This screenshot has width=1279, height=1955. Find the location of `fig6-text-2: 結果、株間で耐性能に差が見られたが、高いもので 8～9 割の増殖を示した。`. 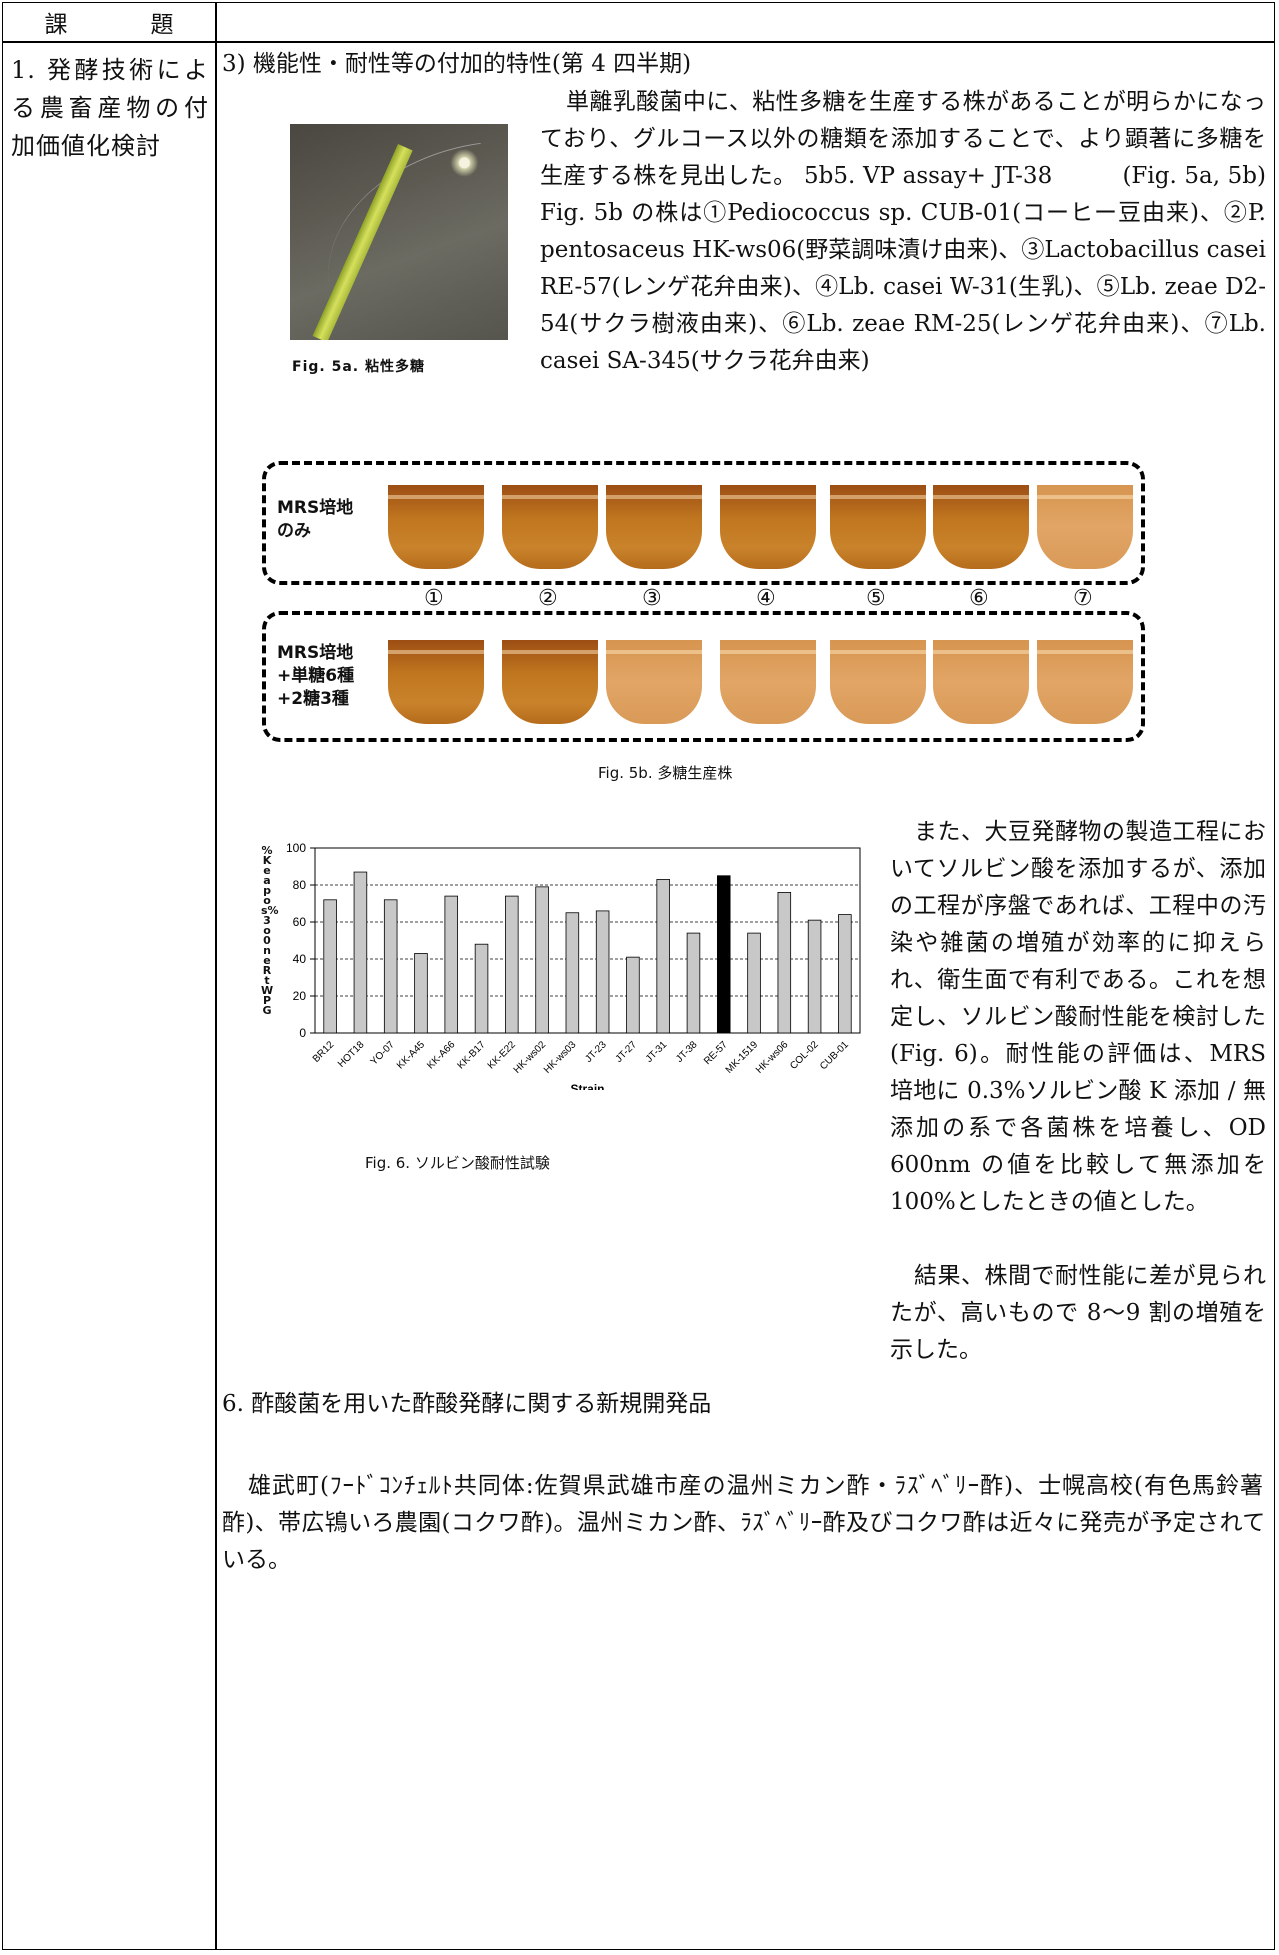

fig6-text-2: 結果、株間で耐性能に差が見られたが、高いもので 8～9 割の増殖を示した。 is located at coordinates (1078, 1313).